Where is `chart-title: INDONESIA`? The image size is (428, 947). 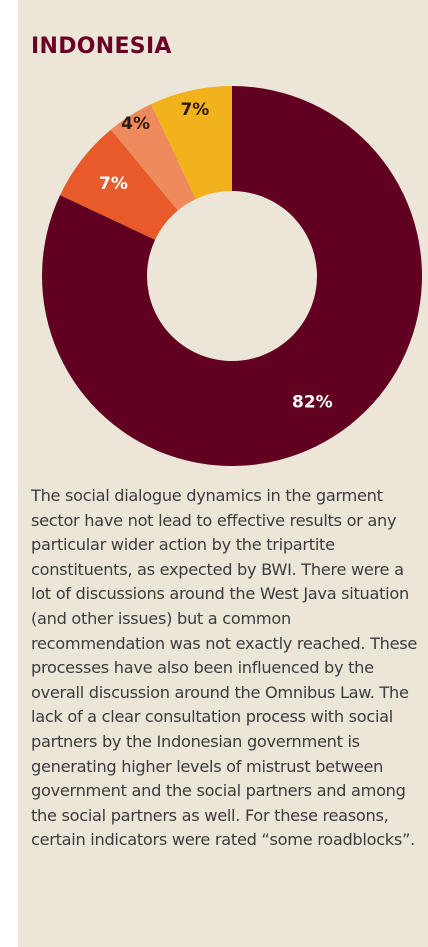 chart-title: INDONESIA is located at coordinates (101, 46).